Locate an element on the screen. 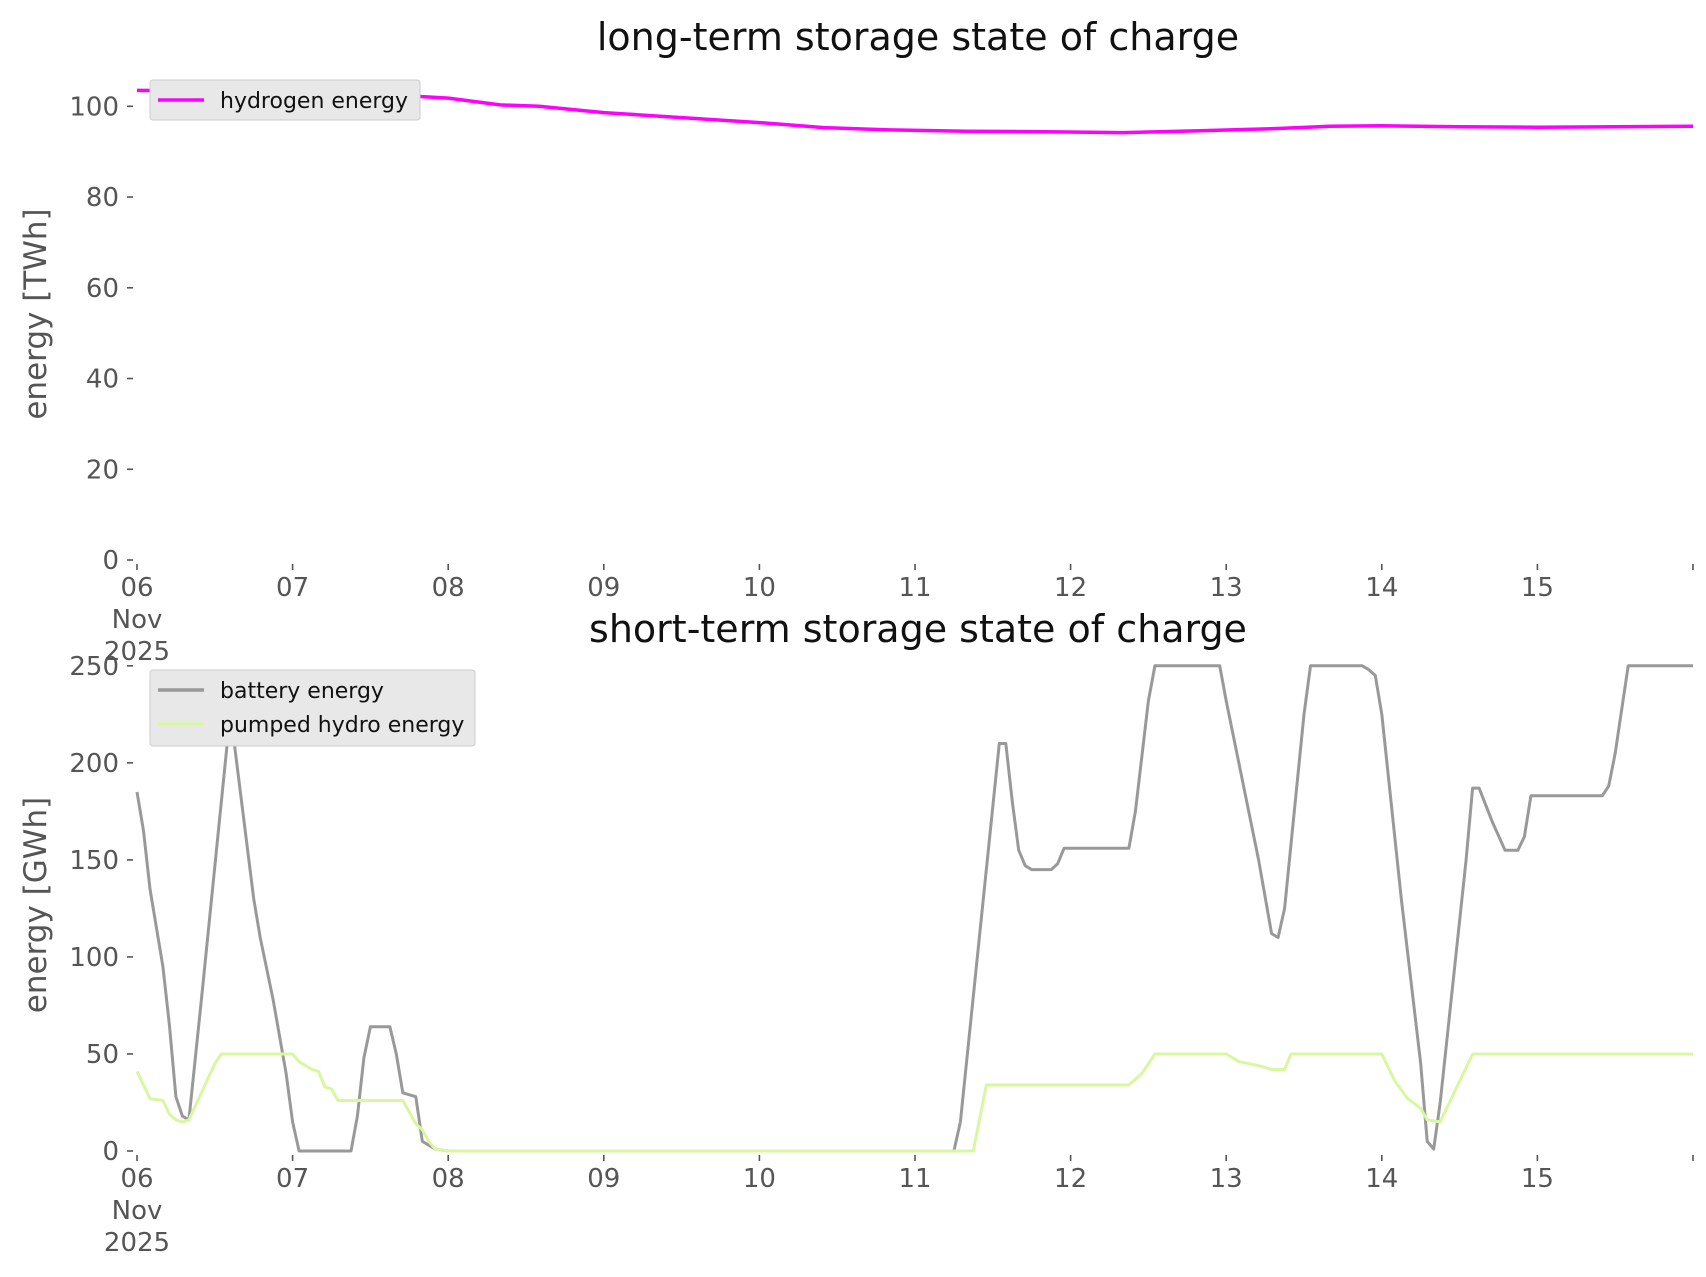 This screenshot has height=1277, width=1706. legend-entry: pumped hydro energy is located at coordinates (342, 725).